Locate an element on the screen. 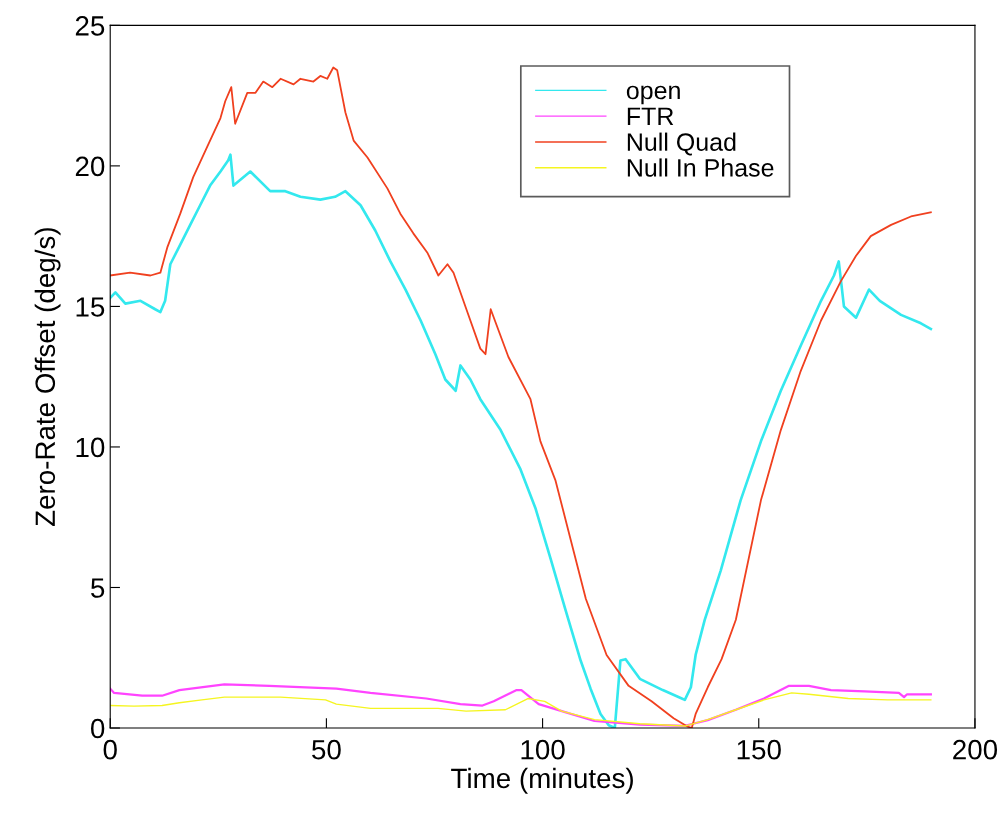 The image size is (1002, 818). x-tick-label: 150 is located at coordinates (759, 749).